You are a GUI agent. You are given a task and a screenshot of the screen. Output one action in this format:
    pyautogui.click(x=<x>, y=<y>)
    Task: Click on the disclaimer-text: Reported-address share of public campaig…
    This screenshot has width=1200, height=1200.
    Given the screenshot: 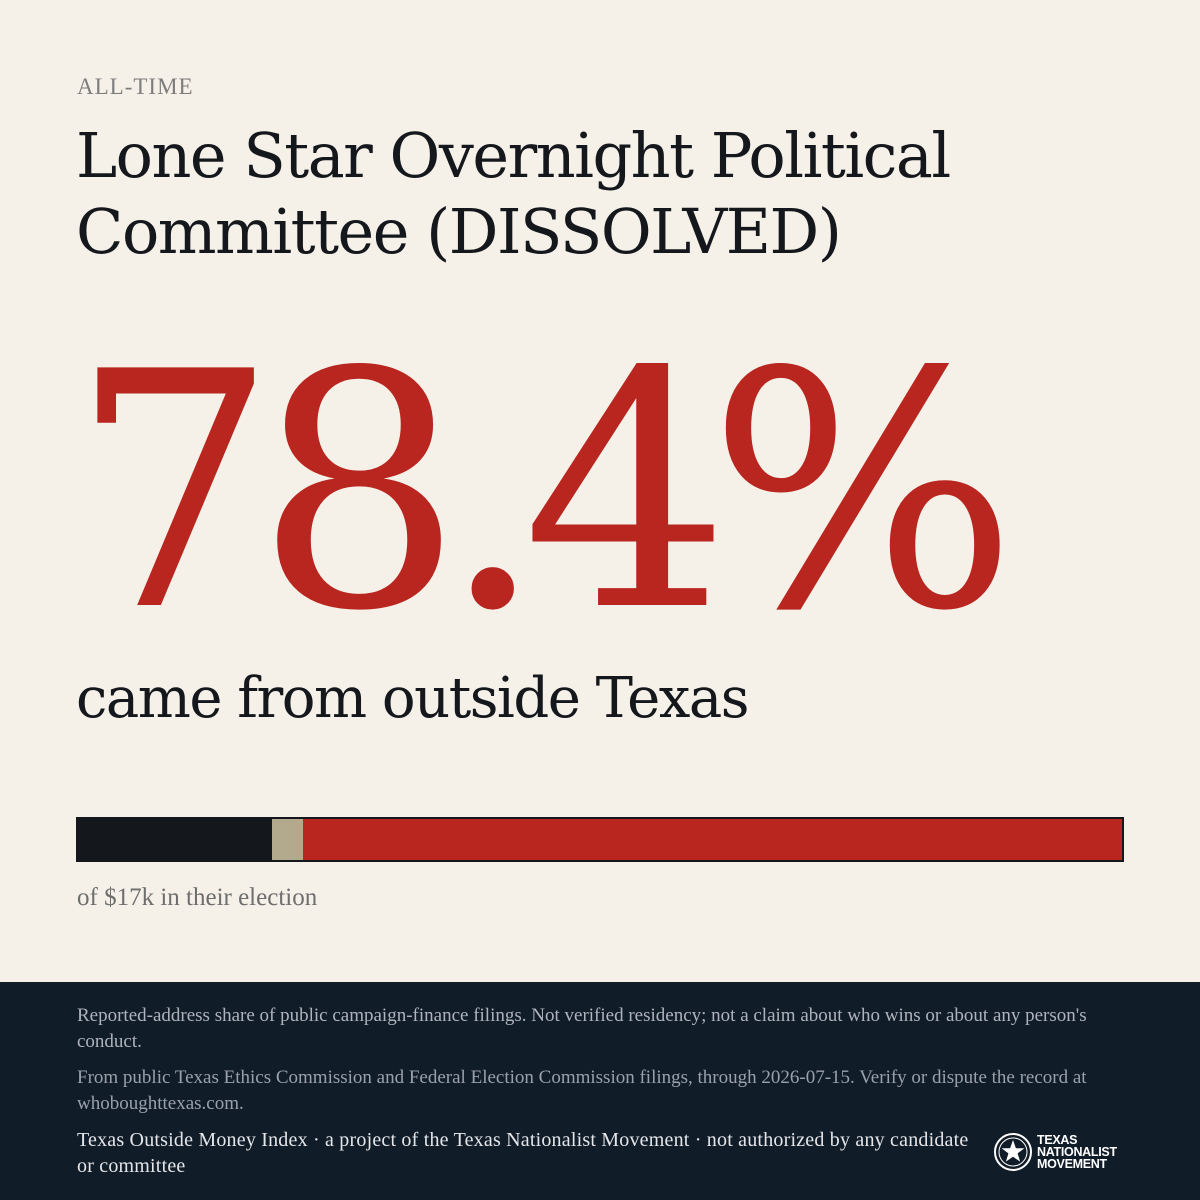 What is the action you would take?
    pyautogui.click(x=582, y=1028)
    